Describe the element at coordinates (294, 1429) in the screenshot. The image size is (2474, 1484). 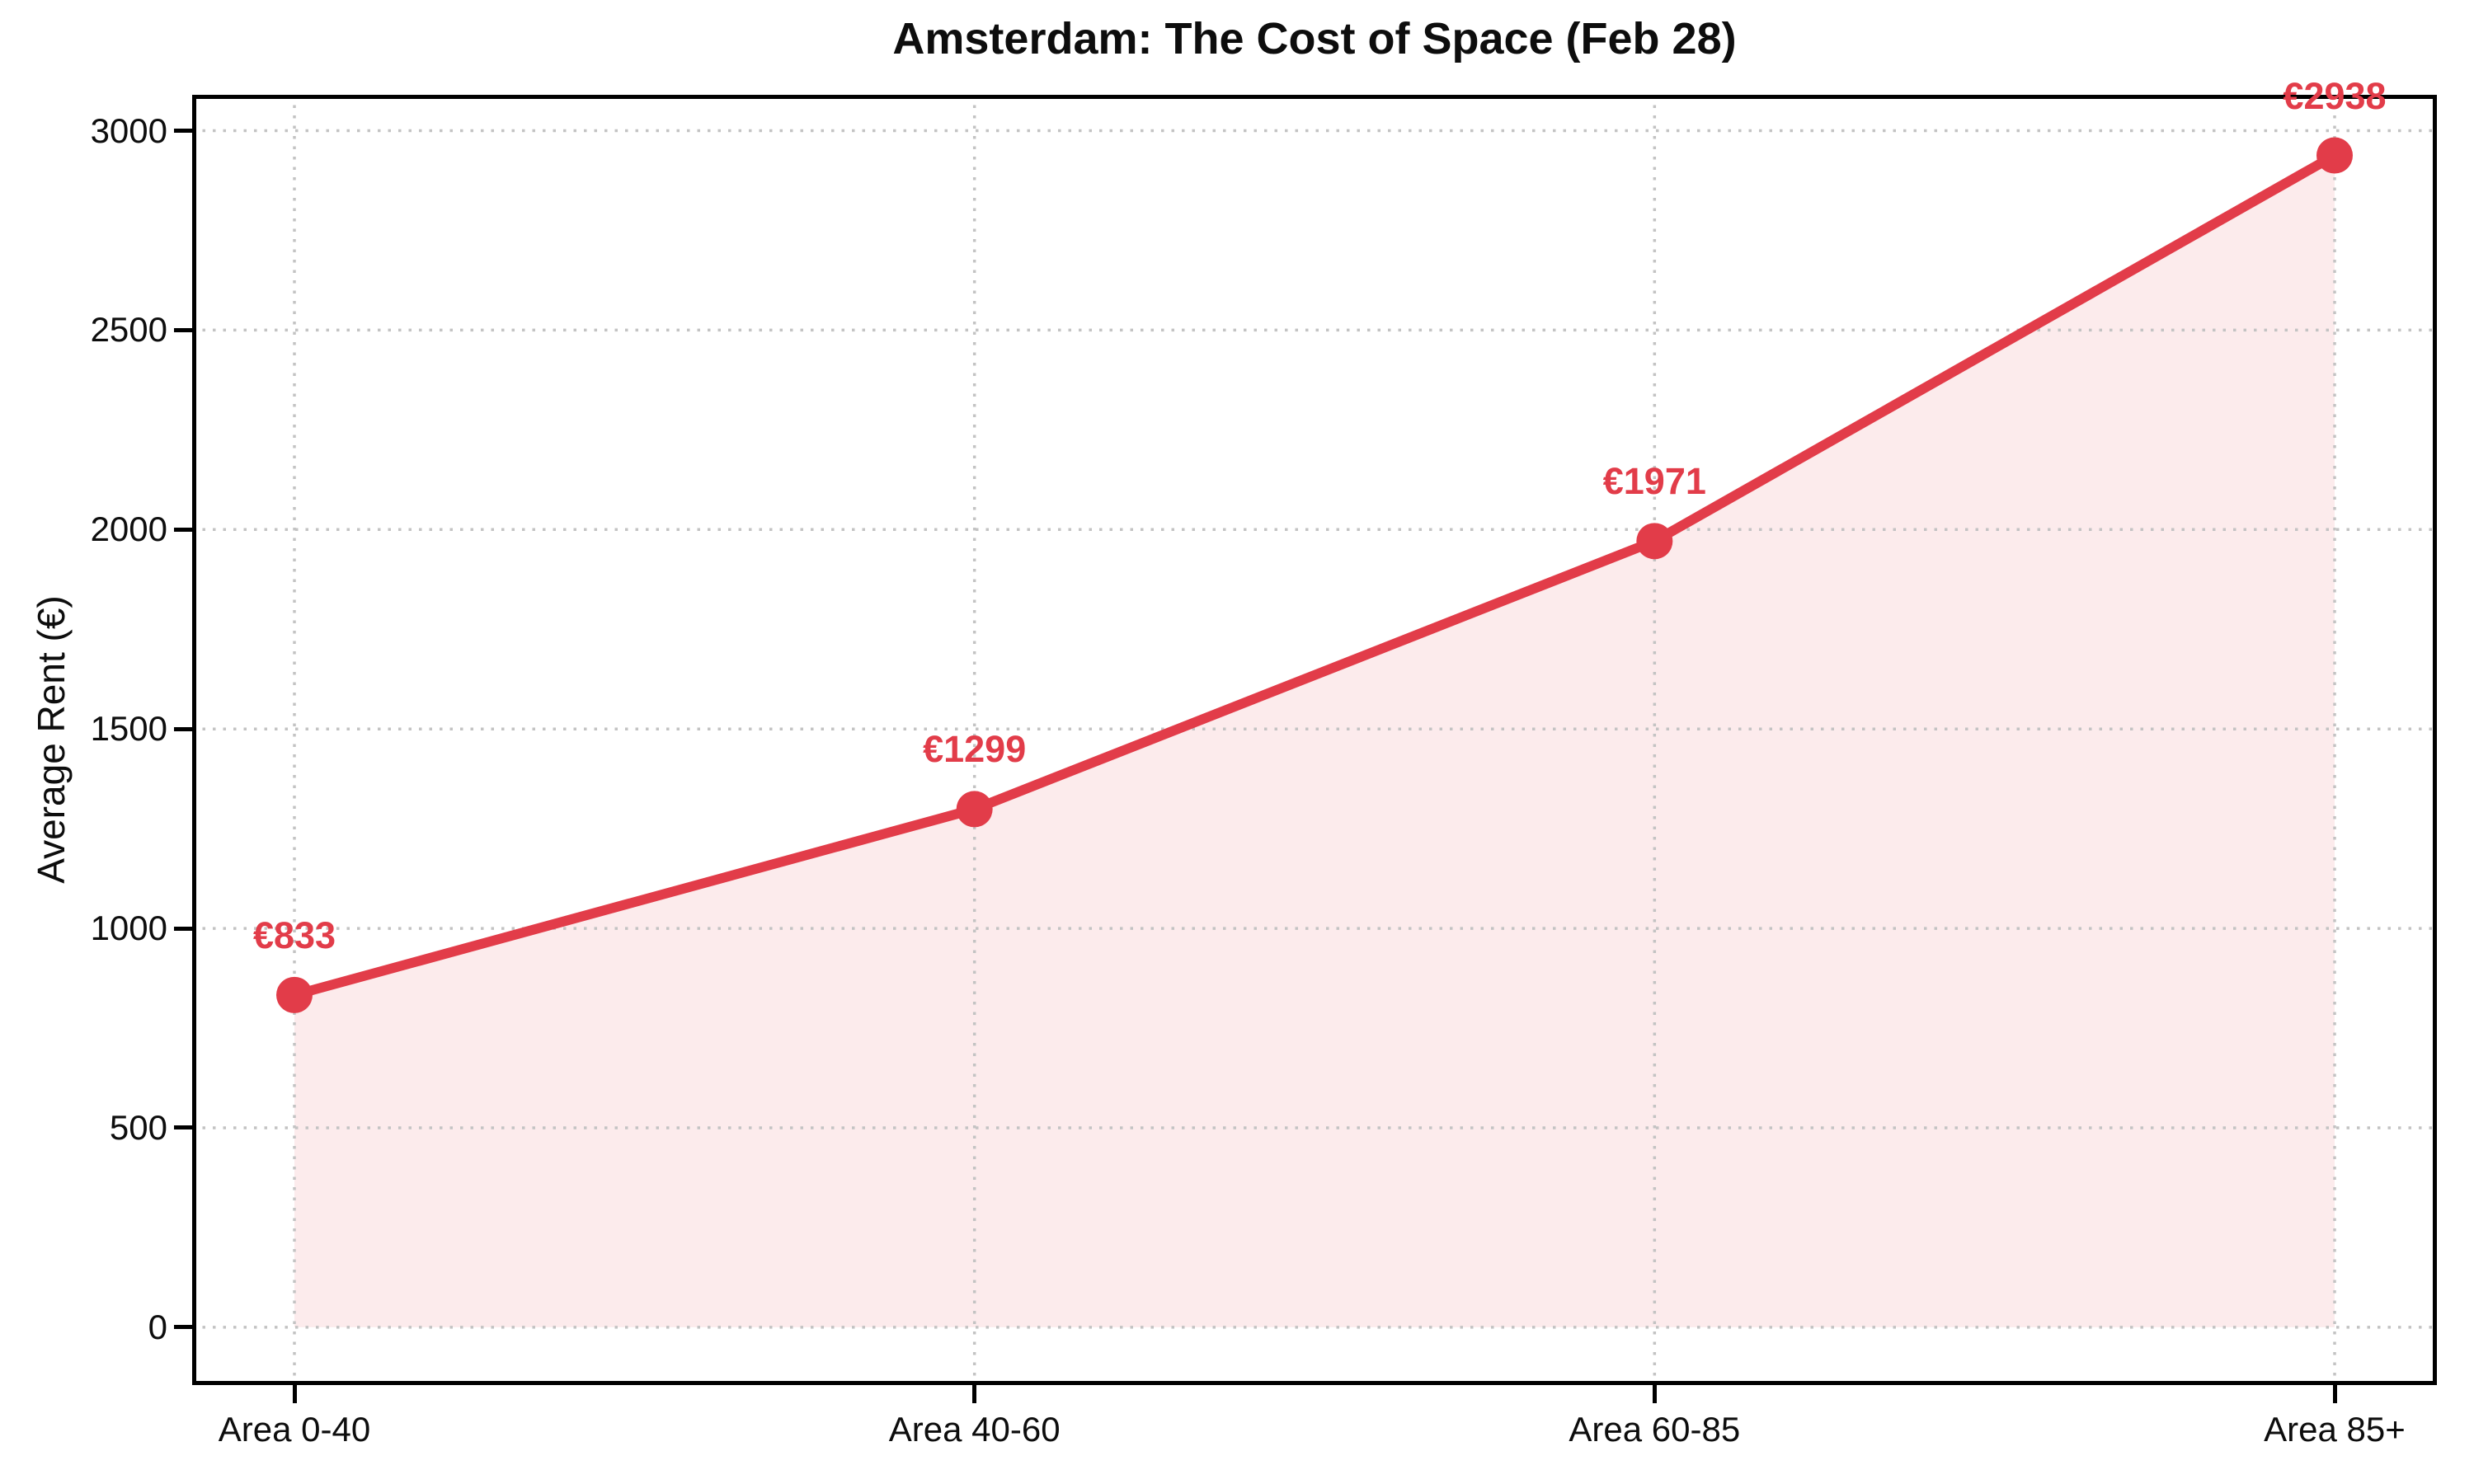
I see `x-tick-label: Area 0-40` at that location.